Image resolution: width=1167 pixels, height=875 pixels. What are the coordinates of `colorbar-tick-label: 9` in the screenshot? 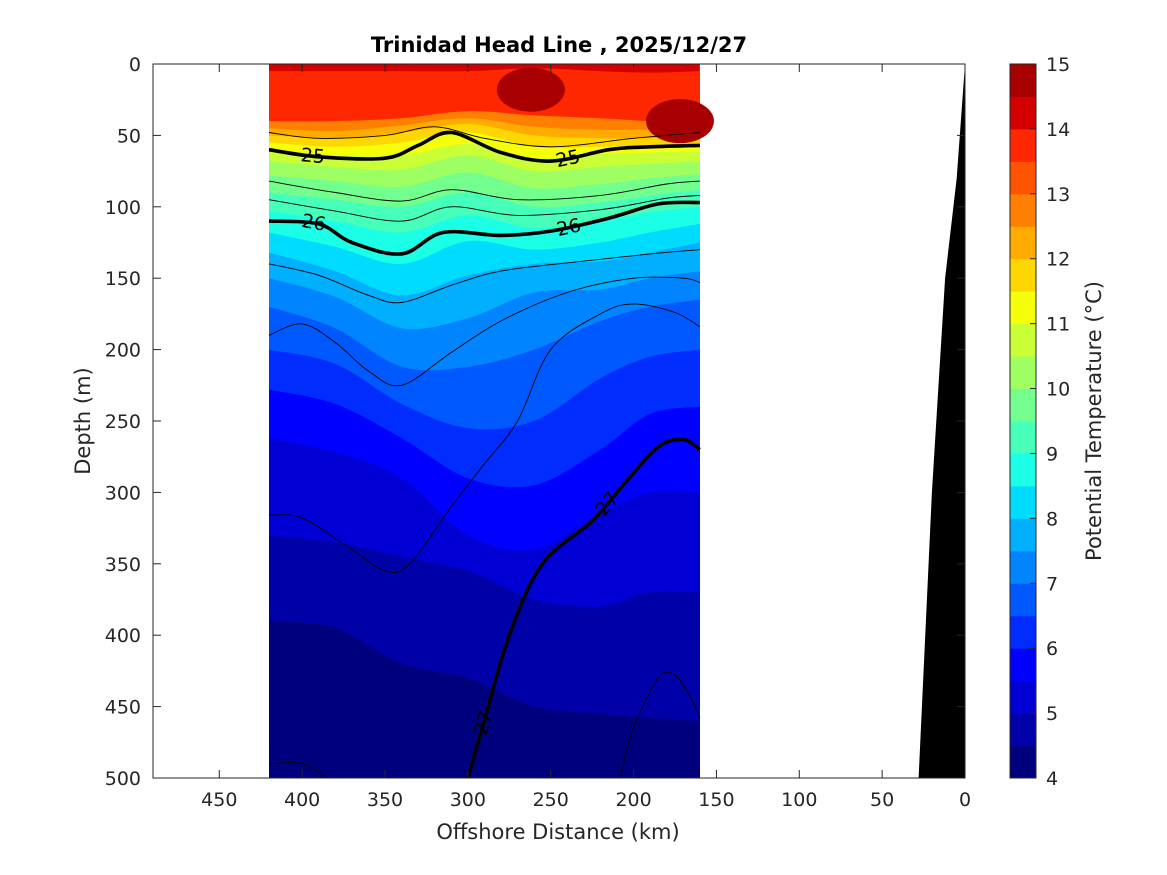 It's located at (1052, 454).